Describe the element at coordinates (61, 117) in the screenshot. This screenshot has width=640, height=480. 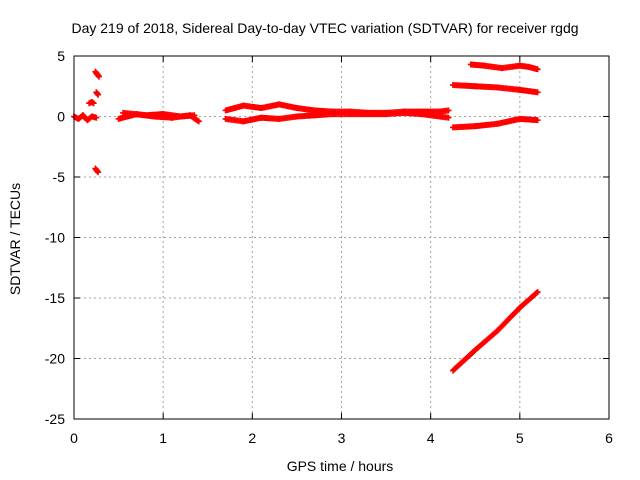
I see `y-tick-label: 0` at that location.